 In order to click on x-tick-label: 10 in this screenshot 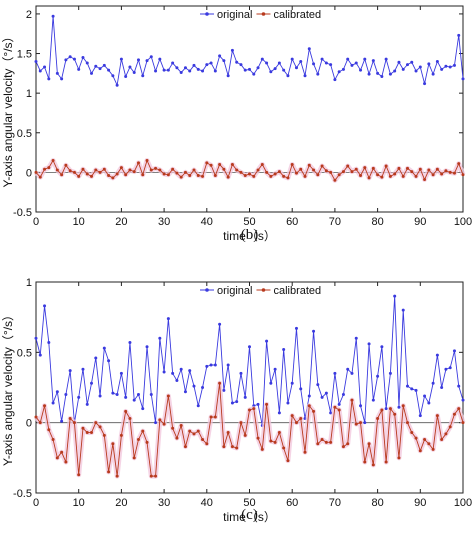, I will do `click(79, 503)`.